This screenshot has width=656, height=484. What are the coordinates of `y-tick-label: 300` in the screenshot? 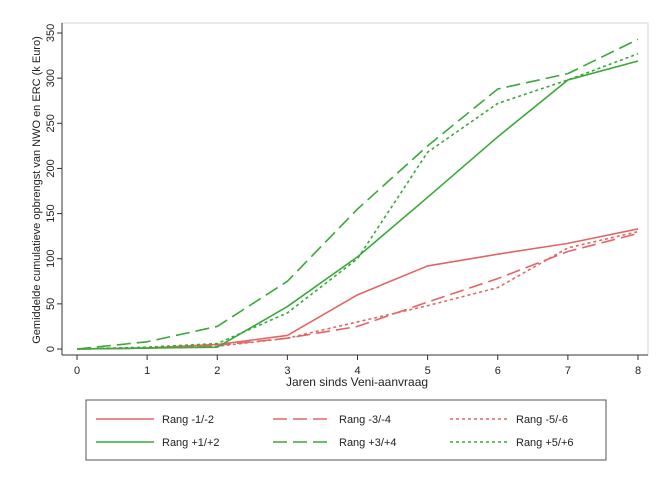 It's located at (51, 78).